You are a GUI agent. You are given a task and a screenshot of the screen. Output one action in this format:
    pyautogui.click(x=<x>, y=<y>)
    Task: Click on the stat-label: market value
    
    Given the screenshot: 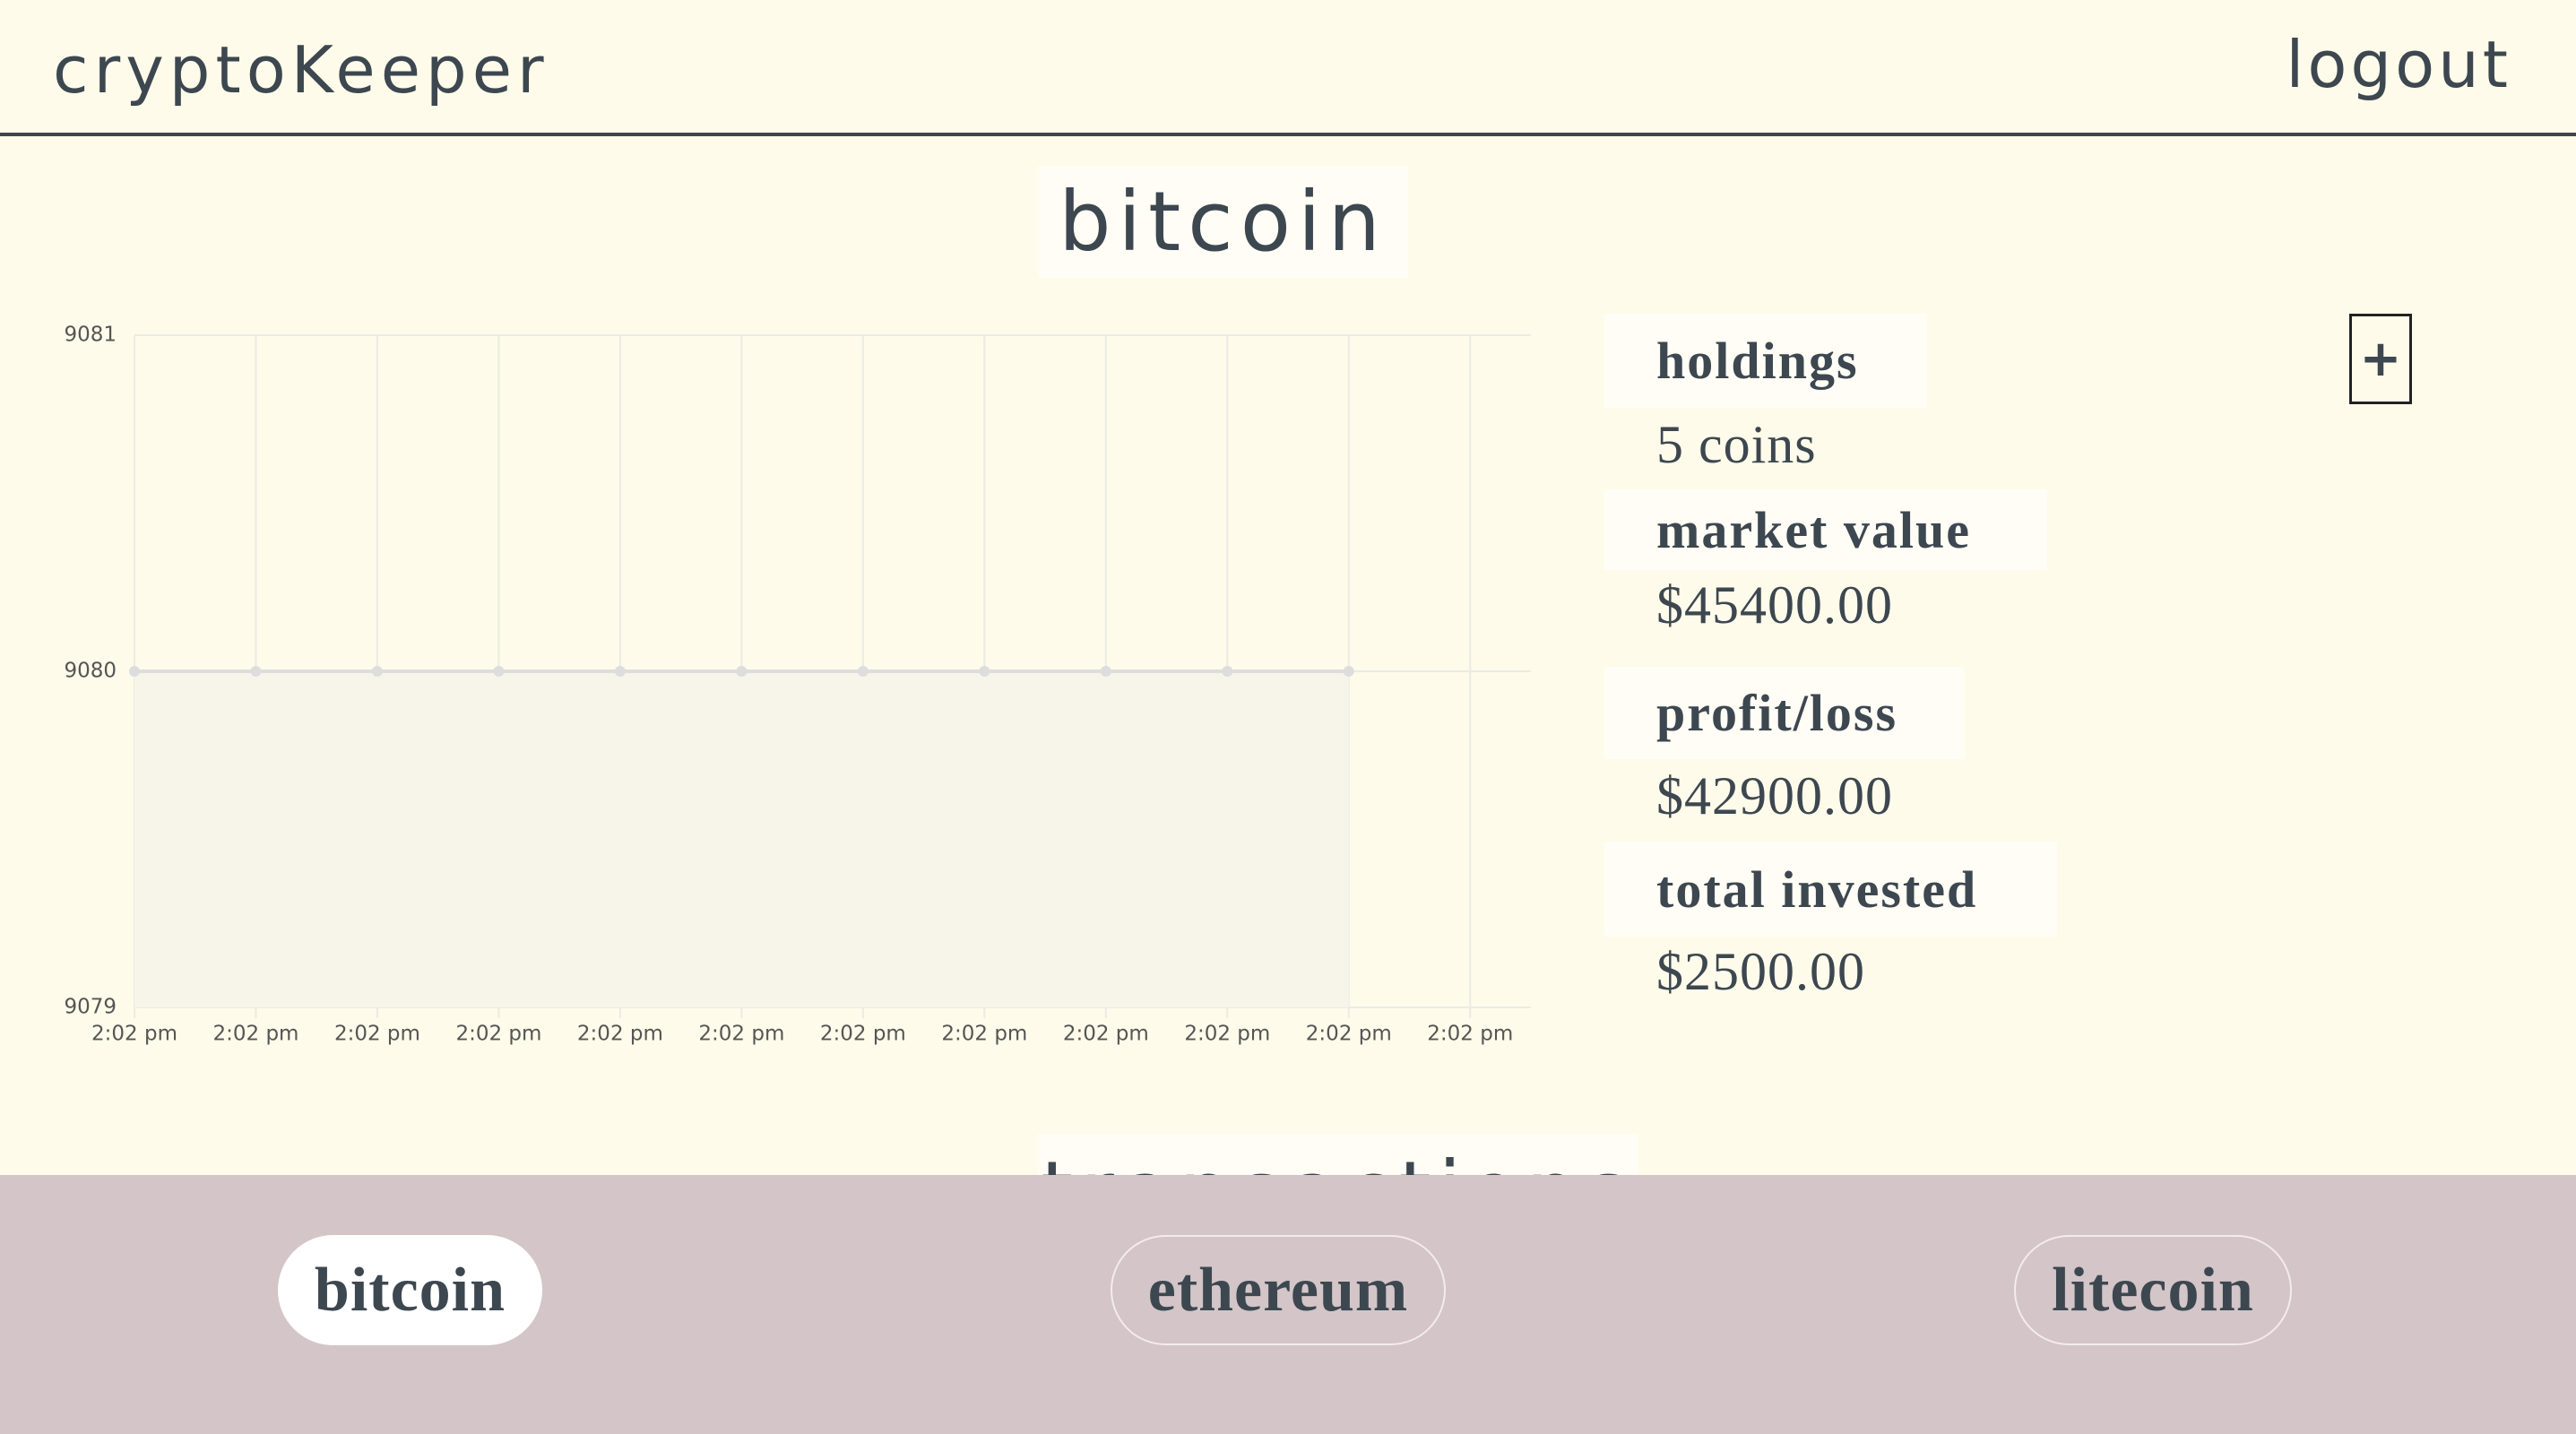 What is the action you would take?
    pyautogui.click(x=1825, y=529)
    